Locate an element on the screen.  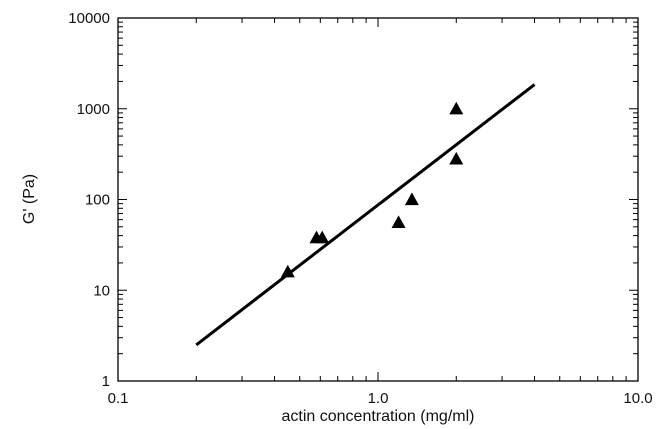
y-axis-title: G' (Pa) is located at coordinates (29, 199).